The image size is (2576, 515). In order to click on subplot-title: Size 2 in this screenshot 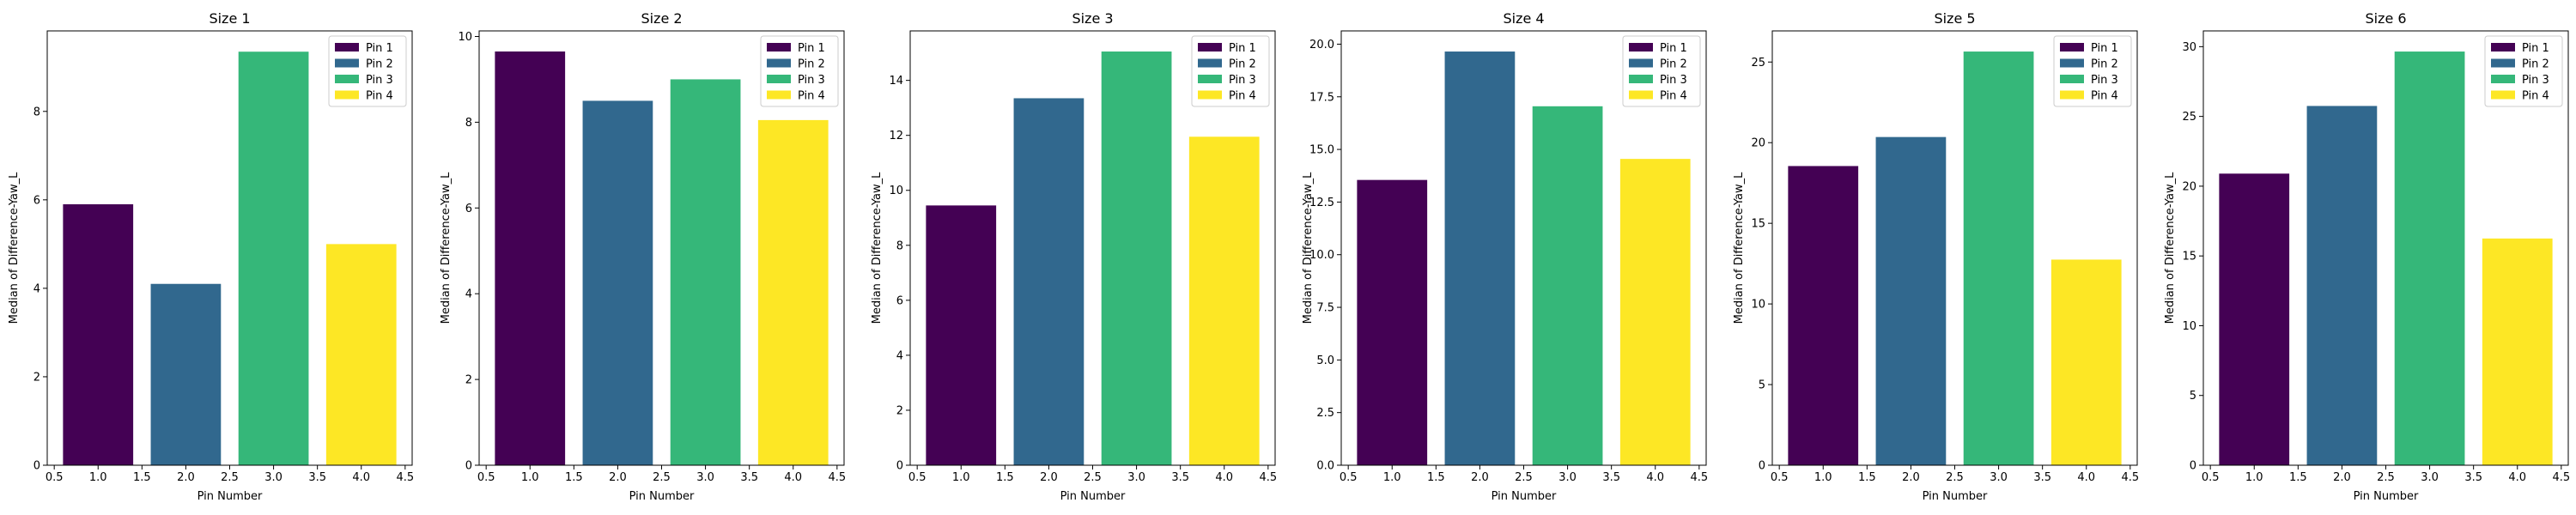, I will do `click(662, 18)`.